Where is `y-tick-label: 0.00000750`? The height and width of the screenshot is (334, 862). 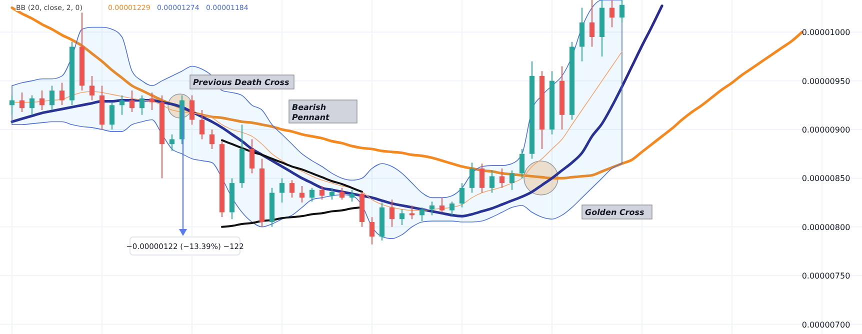
y-tick-label: 0.00000750 is located at coordinates (826, 276).